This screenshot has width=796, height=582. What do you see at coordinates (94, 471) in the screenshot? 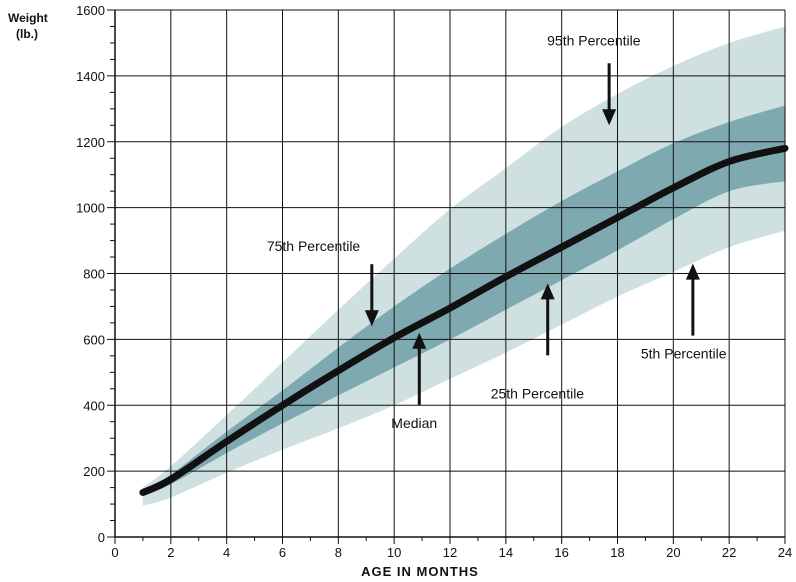
I see `y-tick-label: 200` at bounding box center [94, 471].